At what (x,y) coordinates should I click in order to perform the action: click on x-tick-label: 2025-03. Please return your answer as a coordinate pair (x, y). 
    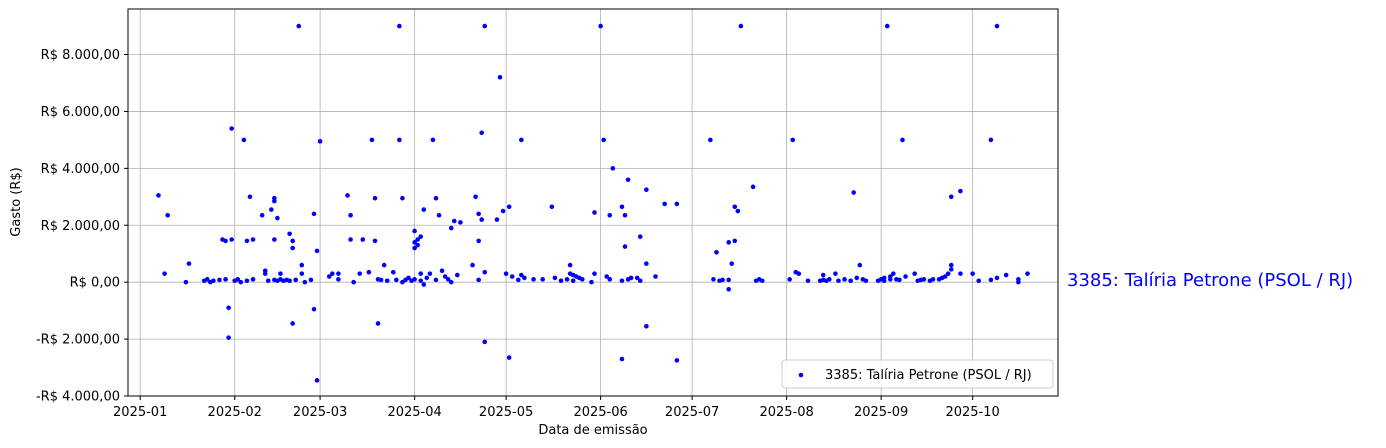
    Looking at the image, I should click on (320, 412).